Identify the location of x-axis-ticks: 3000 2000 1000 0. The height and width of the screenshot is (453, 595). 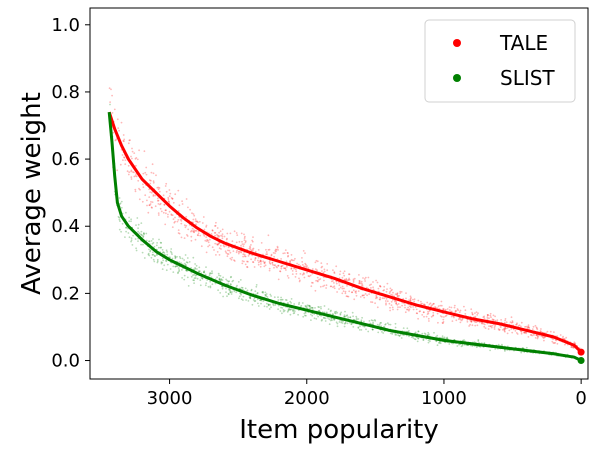
(367, 394).